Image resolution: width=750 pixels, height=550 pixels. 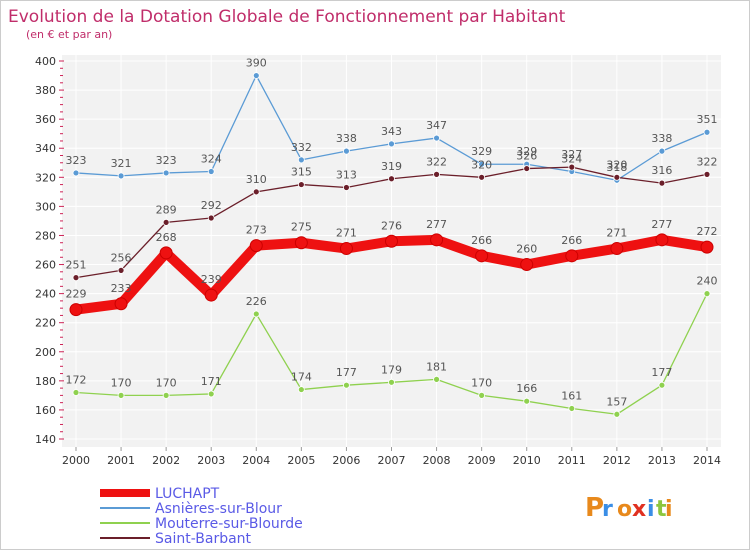 What do you see at coordinates (45, 235) in the screenshot?
I see `y-tick-label: 280` at bounding box center [45, 235].